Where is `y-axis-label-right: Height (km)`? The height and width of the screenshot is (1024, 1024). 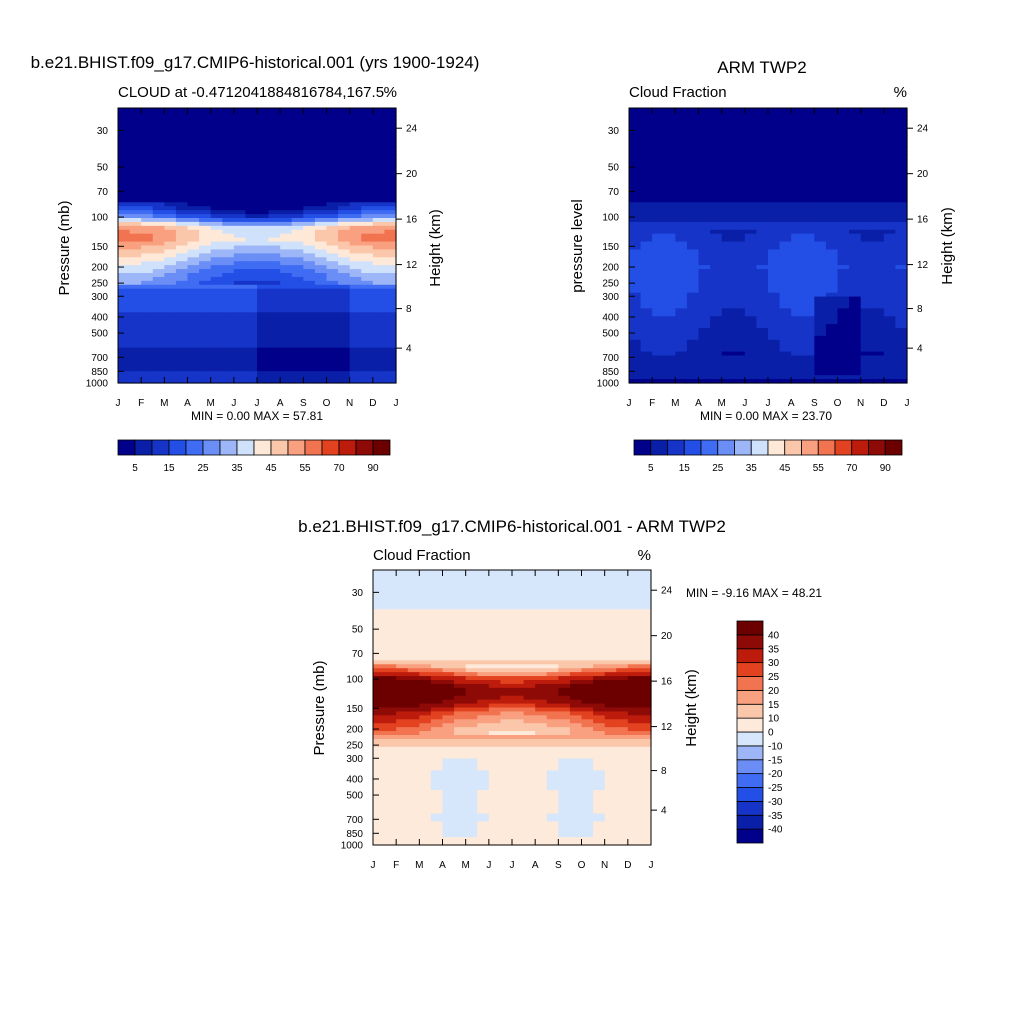
y-axis-label-right: Height (km) is located at coordinates (947, 246).